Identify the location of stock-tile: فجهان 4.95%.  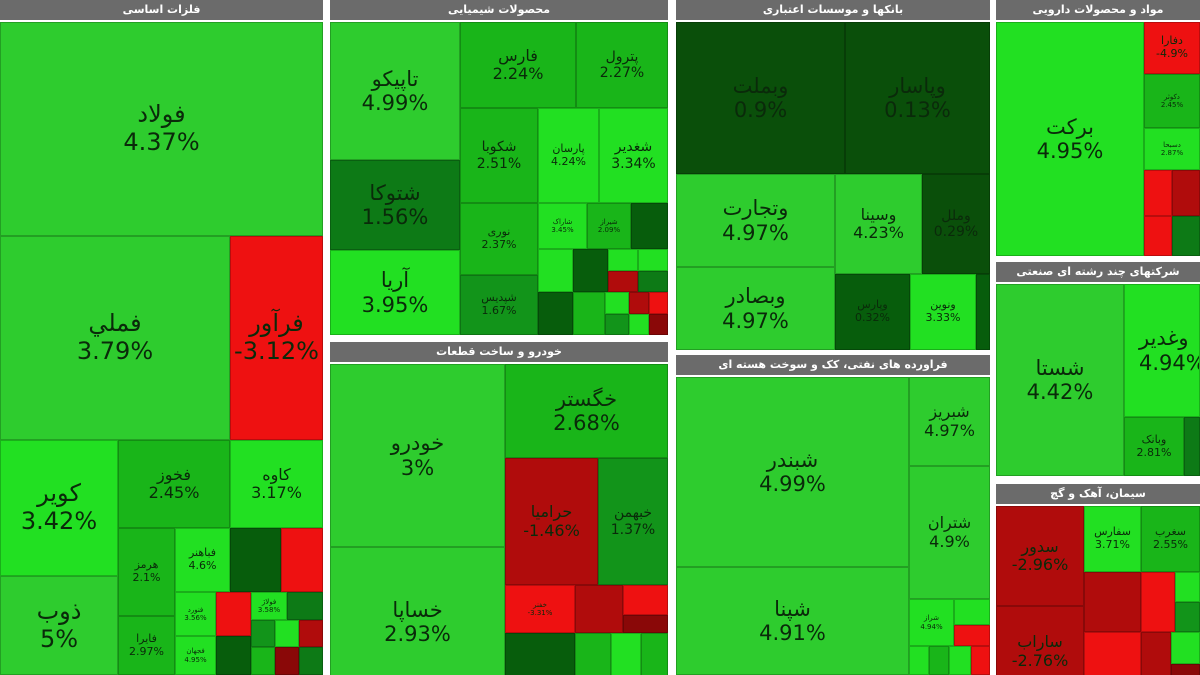
(195, 655).